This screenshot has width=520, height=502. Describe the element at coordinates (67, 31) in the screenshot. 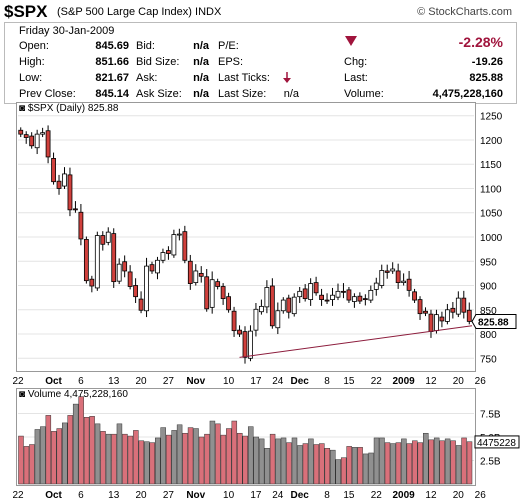

I see `quote-date: Friday 30-Jan-2009` at that location.